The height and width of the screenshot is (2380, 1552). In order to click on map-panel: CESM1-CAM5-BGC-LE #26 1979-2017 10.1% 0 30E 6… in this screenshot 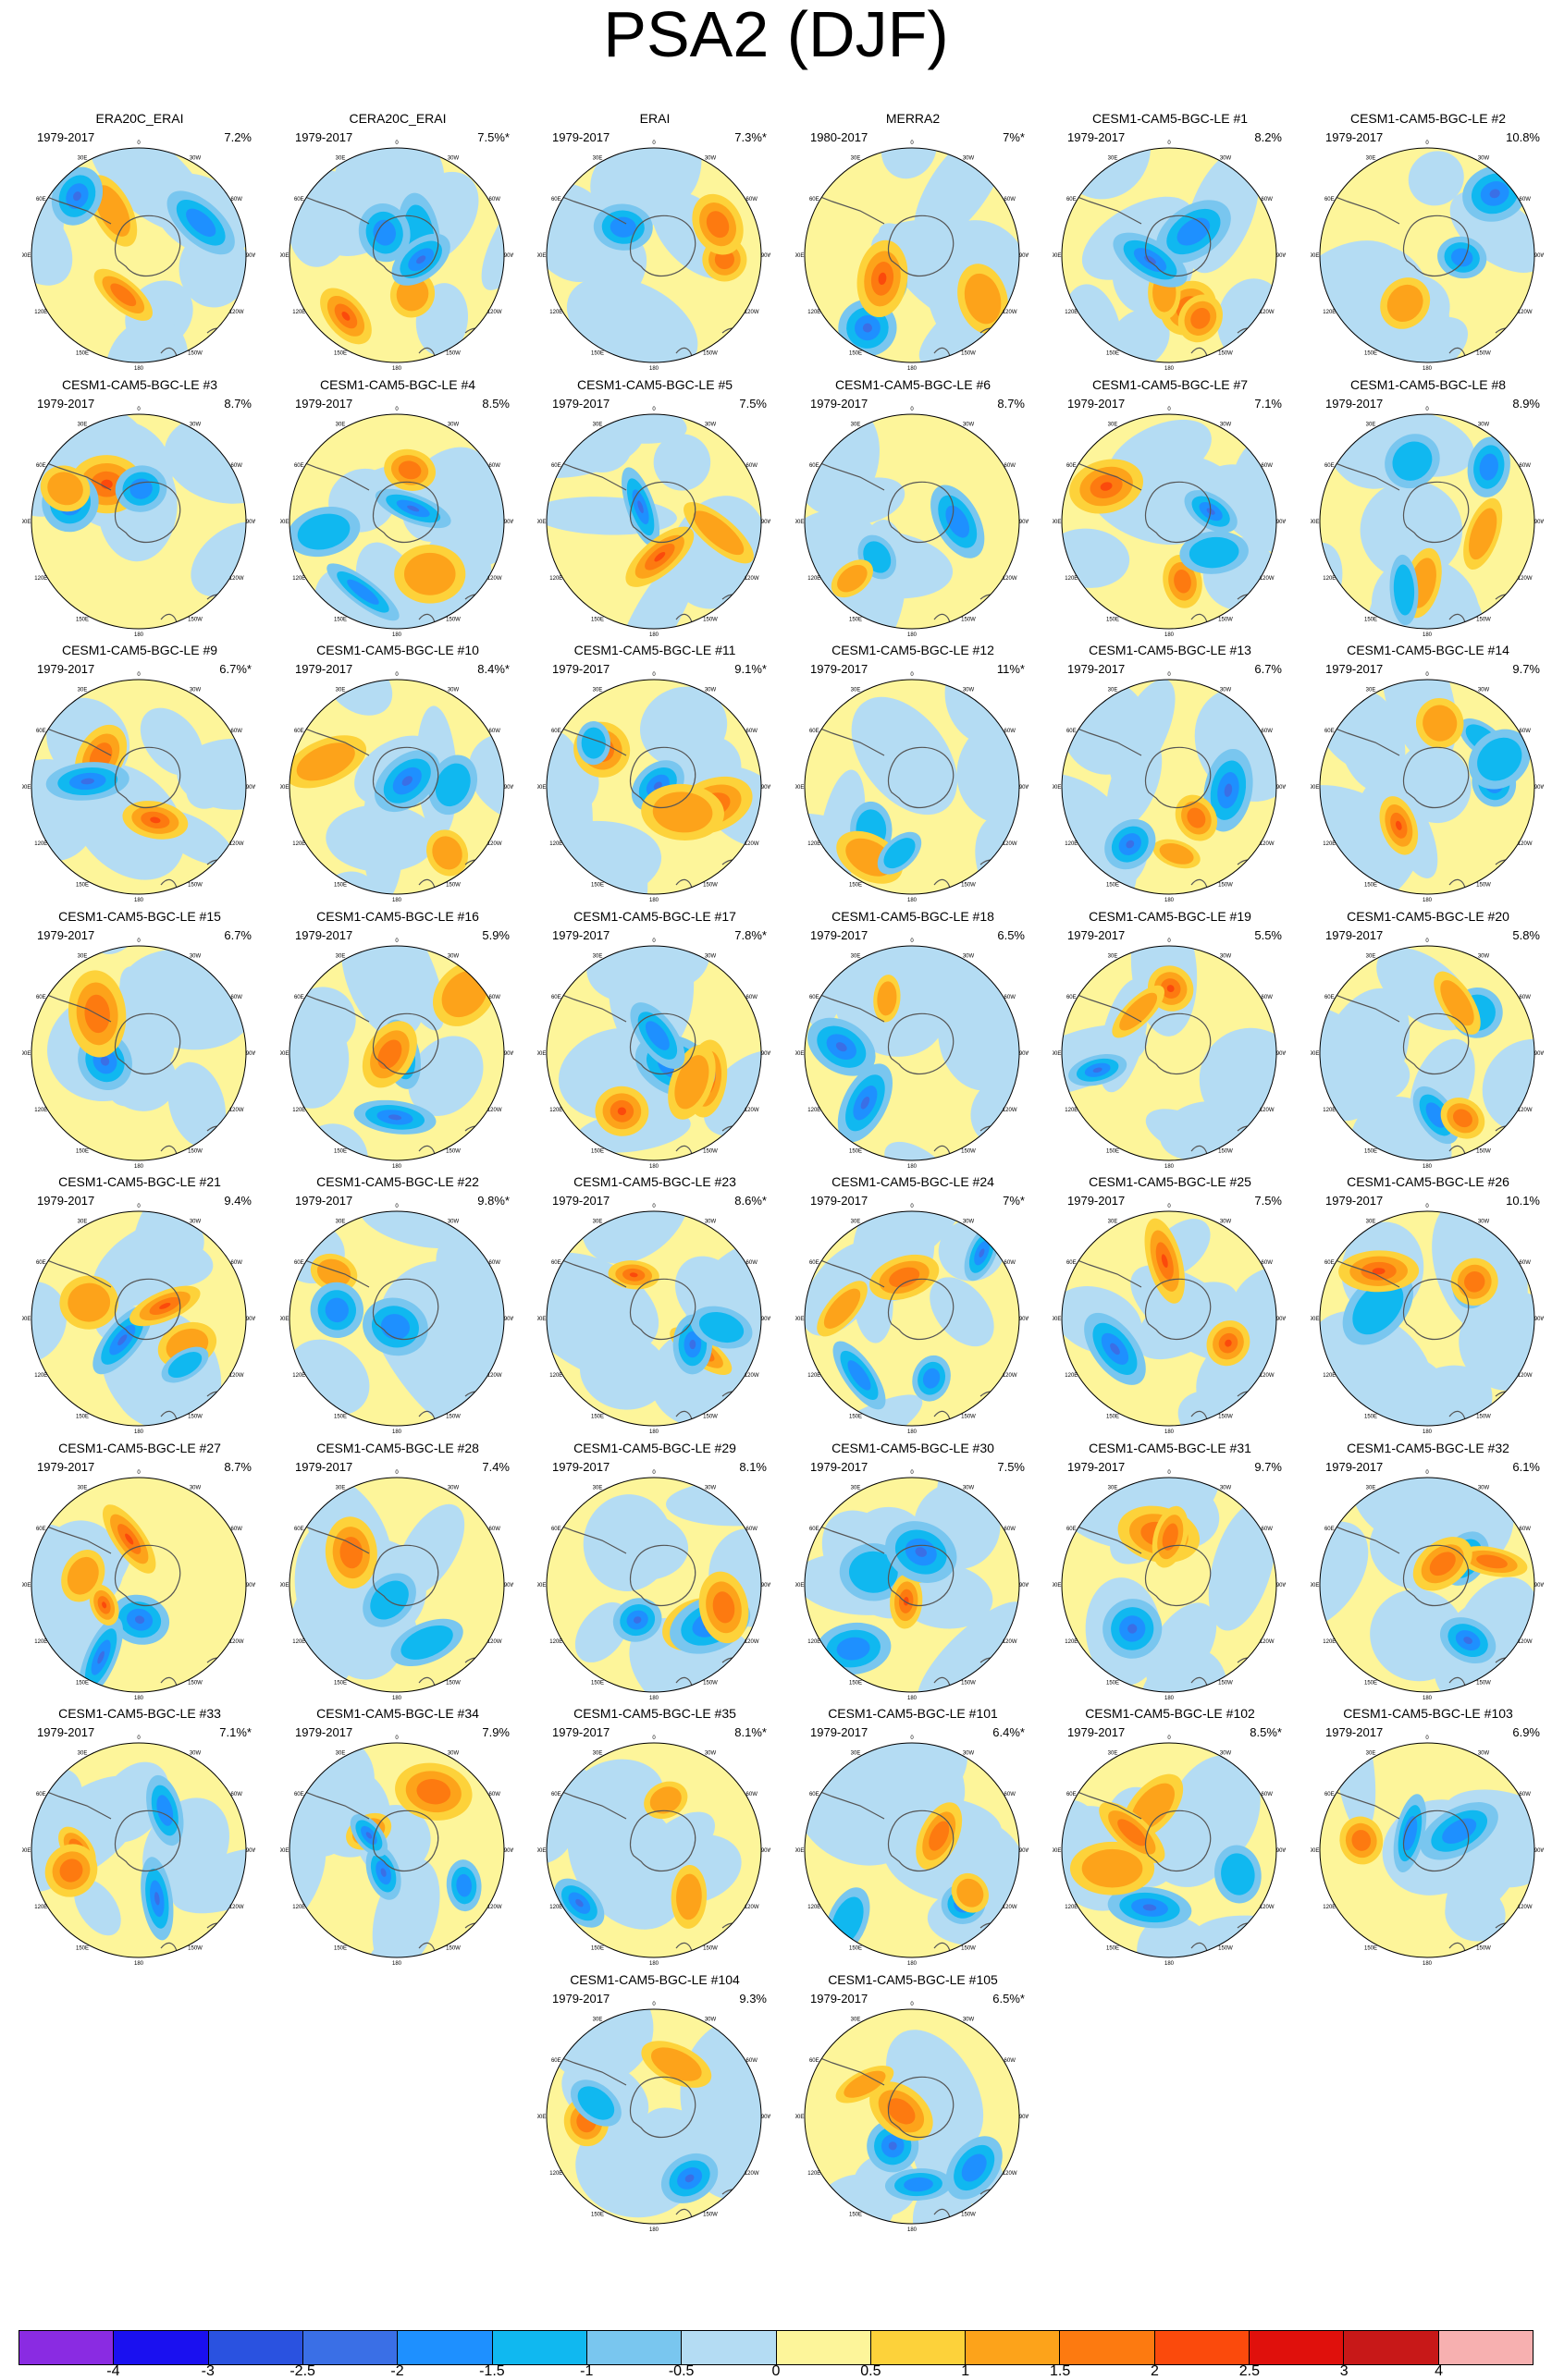, I will do `click(1427, 1303)`.